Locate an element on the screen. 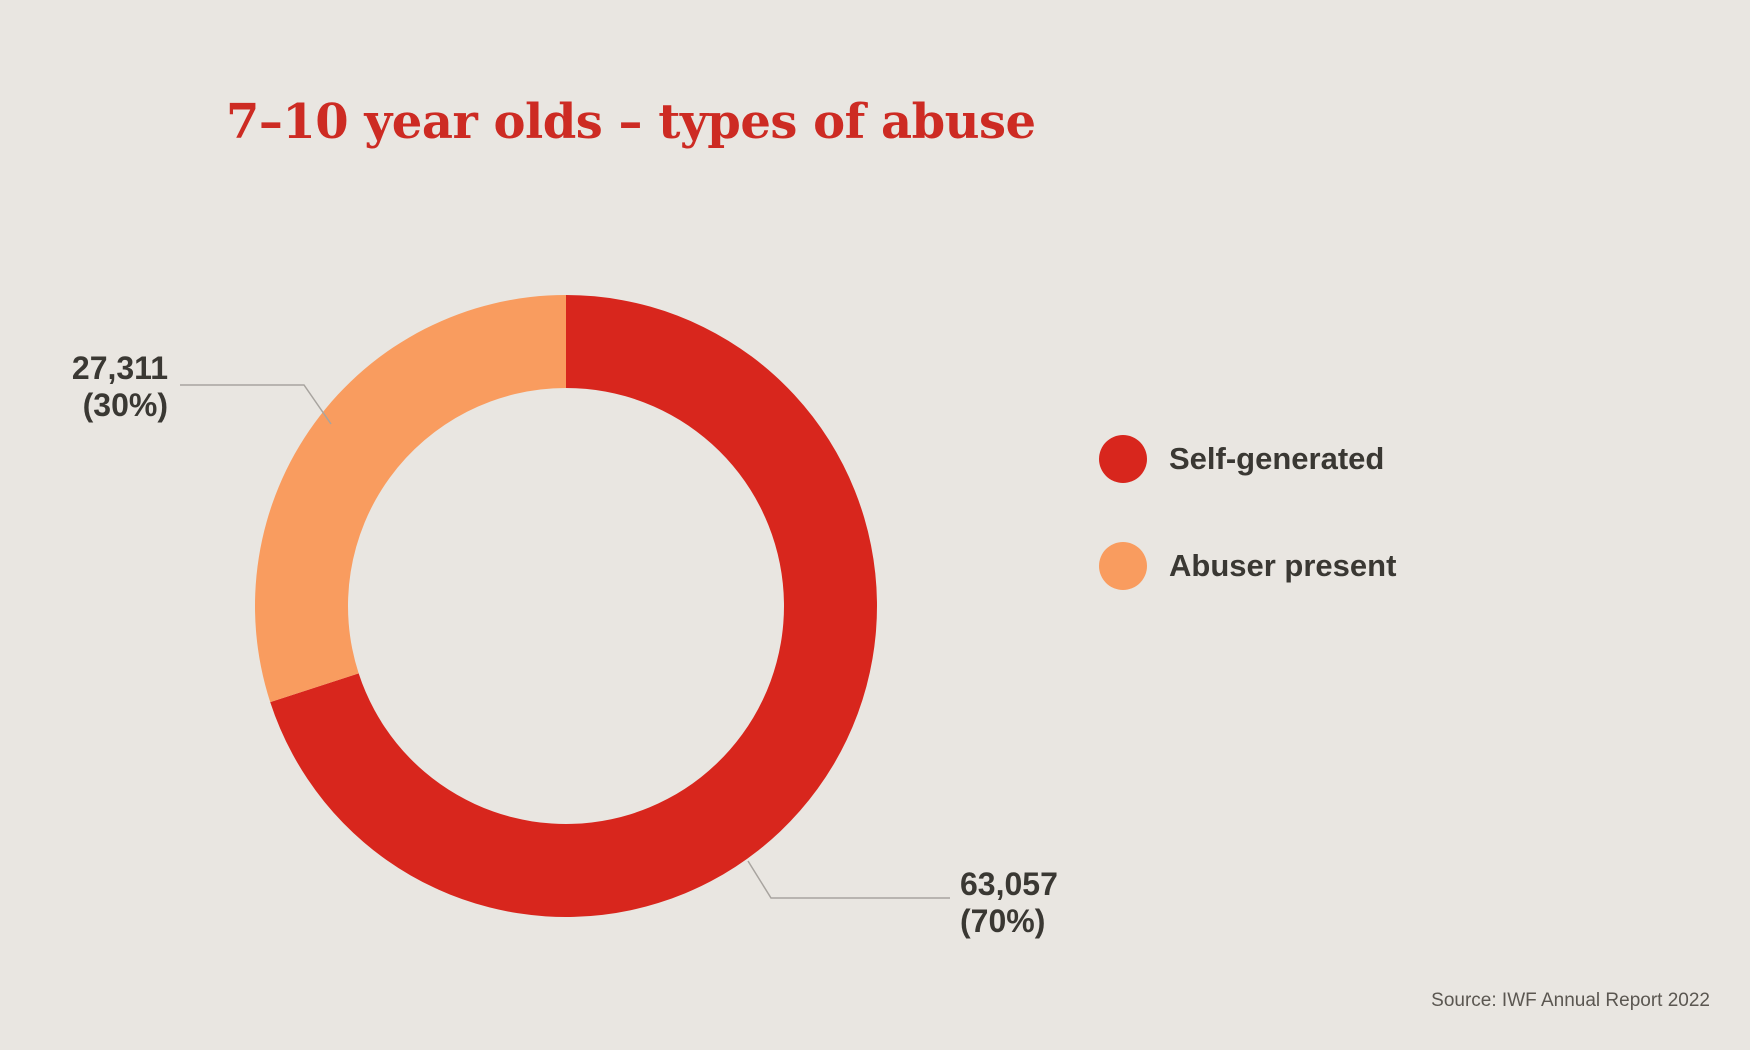 This screenshot has height=1050, width=1750. legend-label-self-generated: Self-generated is located at coordinates (1277, 458).